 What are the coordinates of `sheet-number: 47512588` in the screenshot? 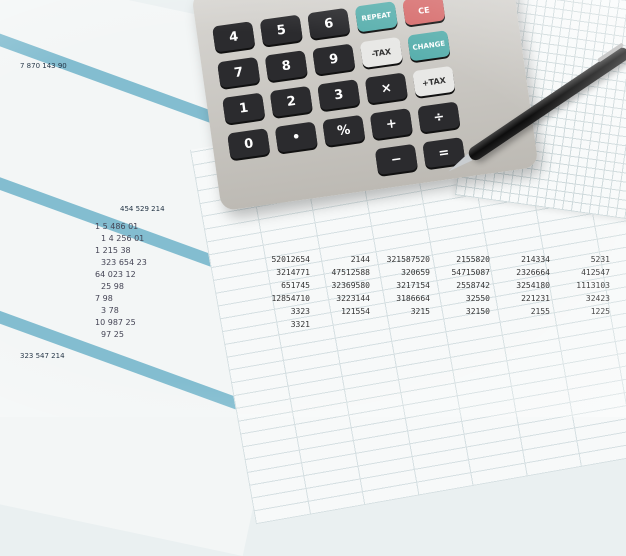 It's located at (350, 272).